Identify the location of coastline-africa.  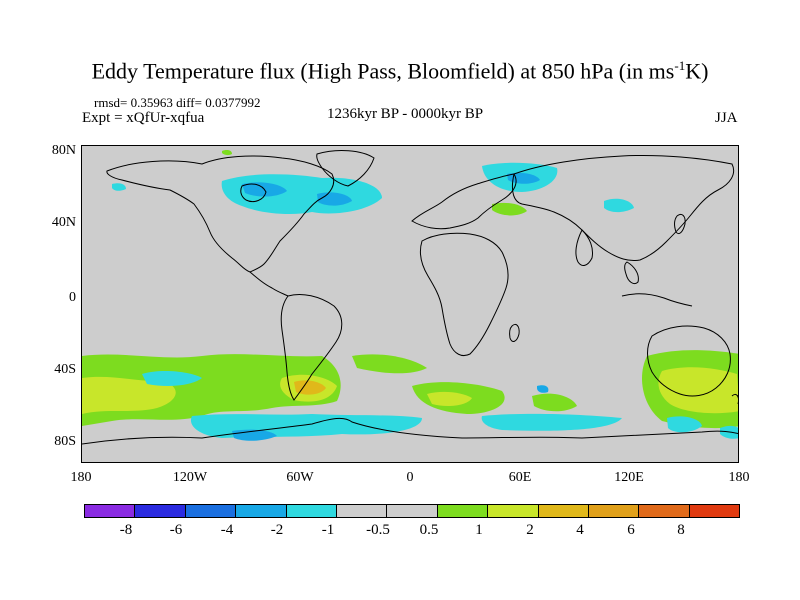
(464, 294).